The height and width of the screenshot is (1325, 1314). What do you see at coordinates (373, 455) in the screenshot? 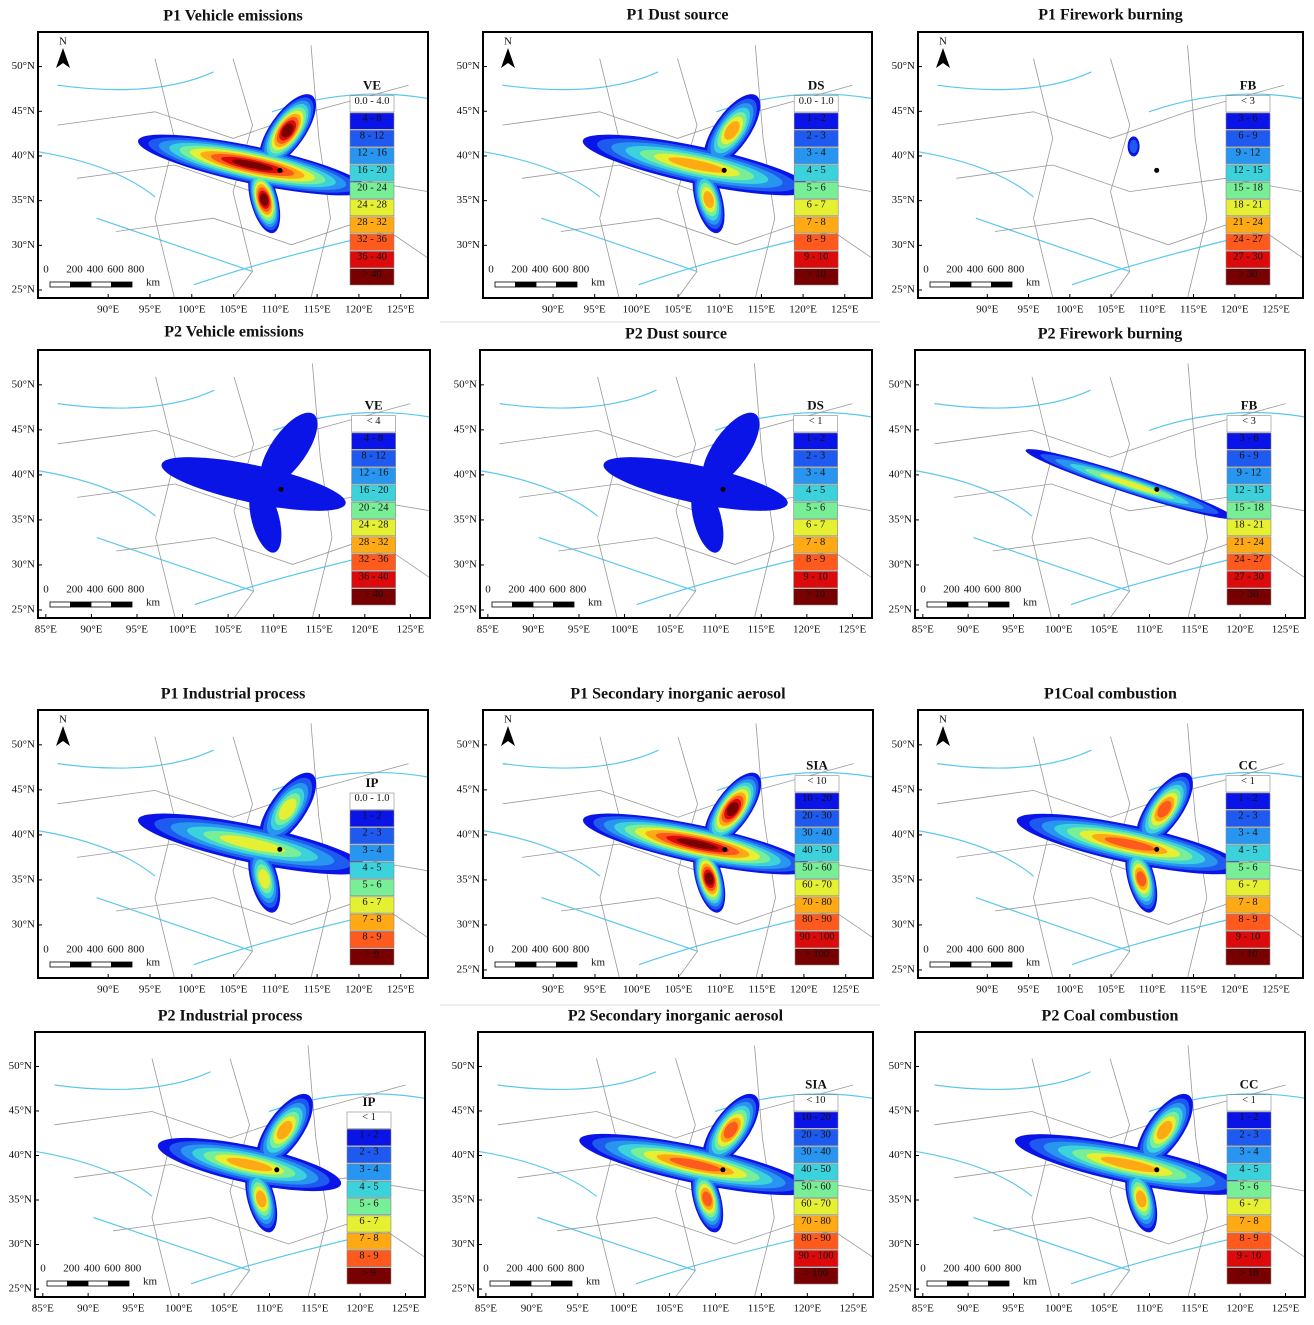
I see `legend-label: 8 - 12` at bounding box center [373, 455].